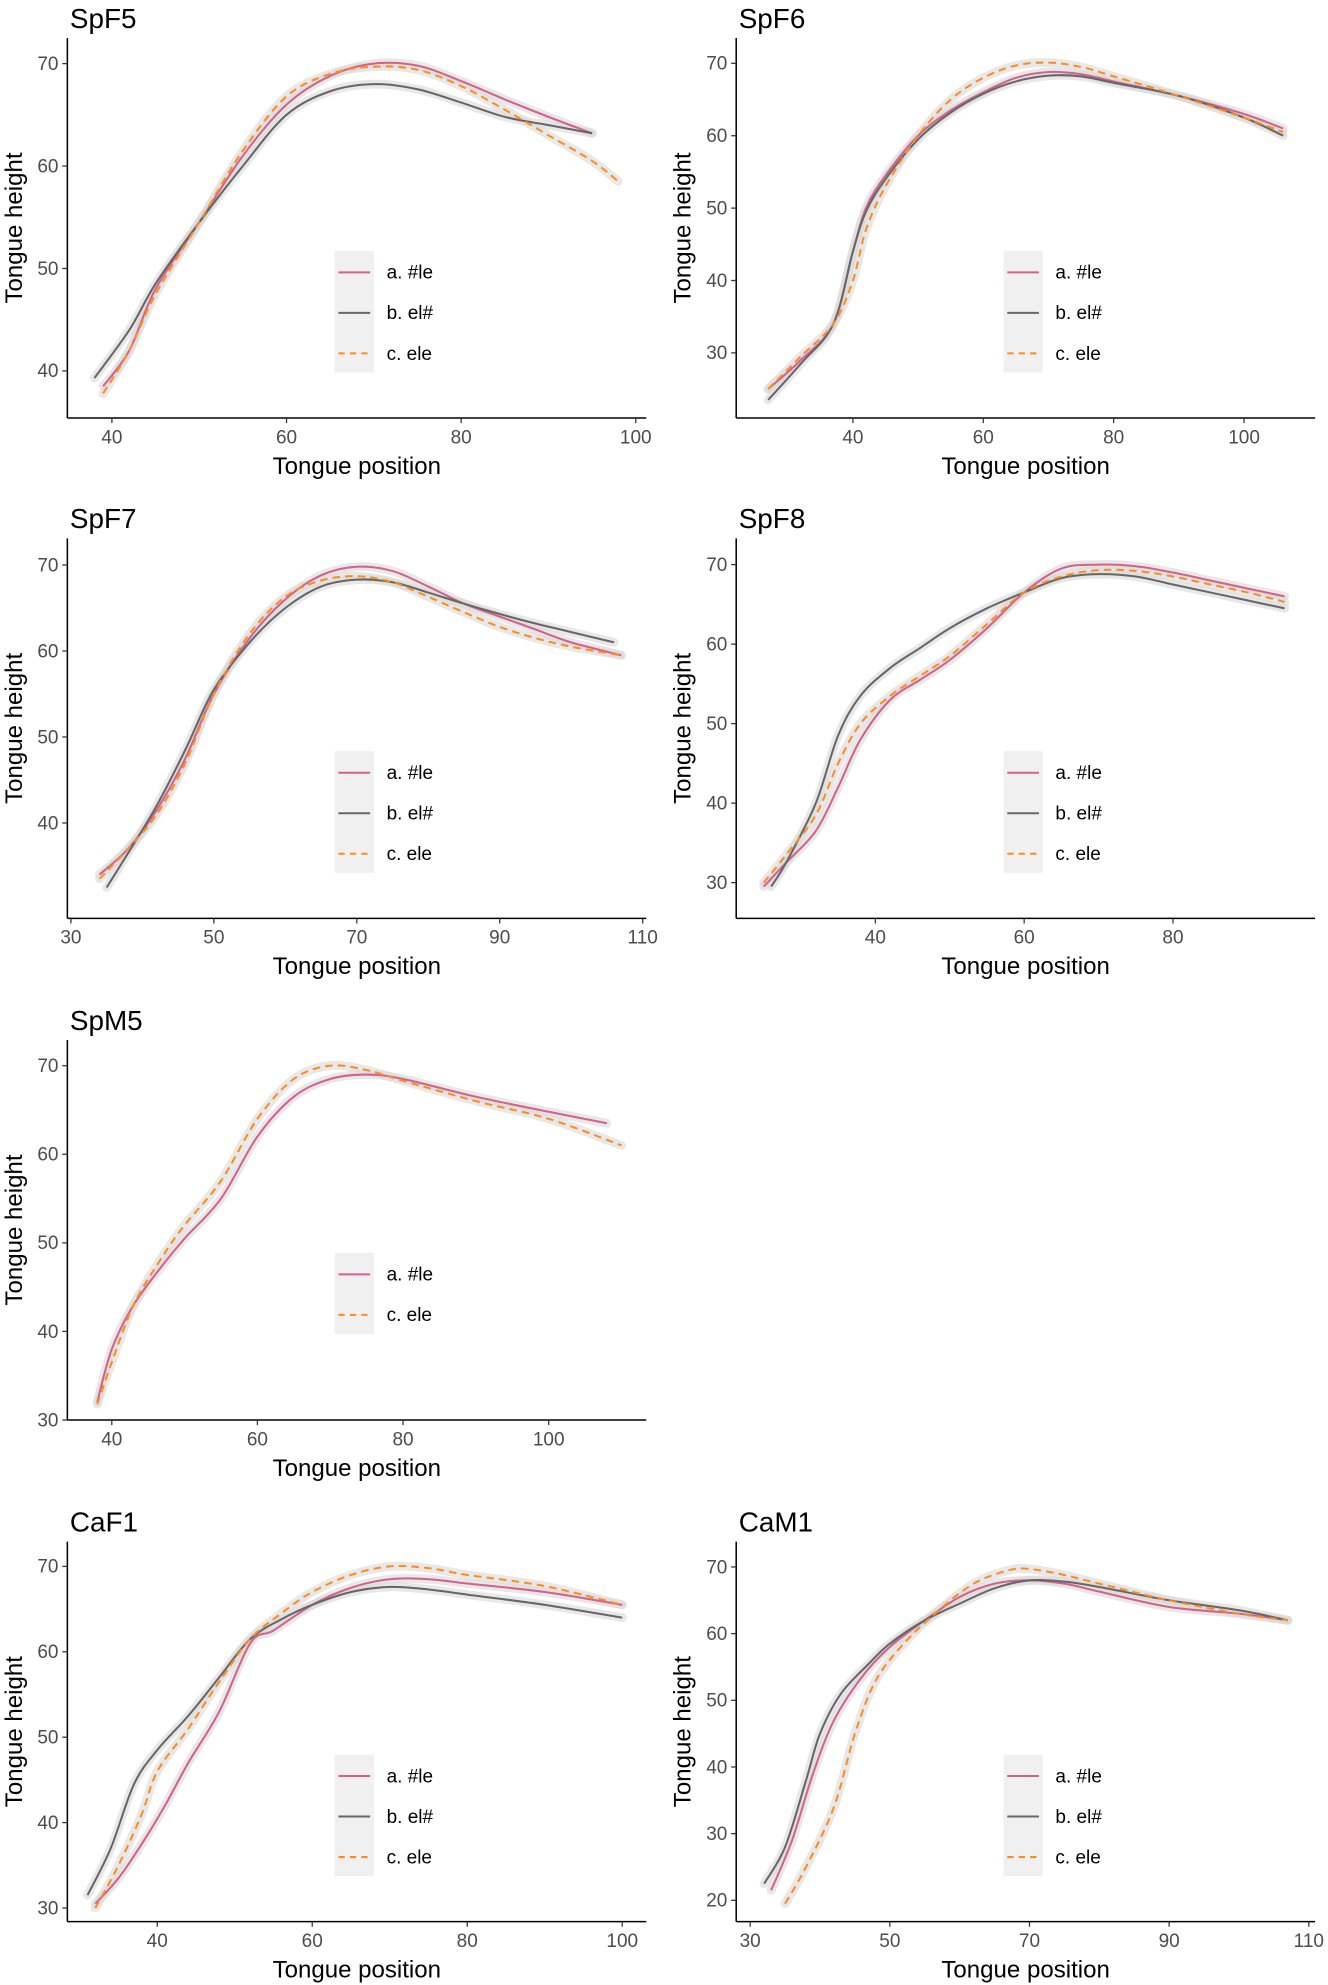 This screenshot has width=1328, height=1985. I want to click on x-tick-label: 90, so click(499, 938).